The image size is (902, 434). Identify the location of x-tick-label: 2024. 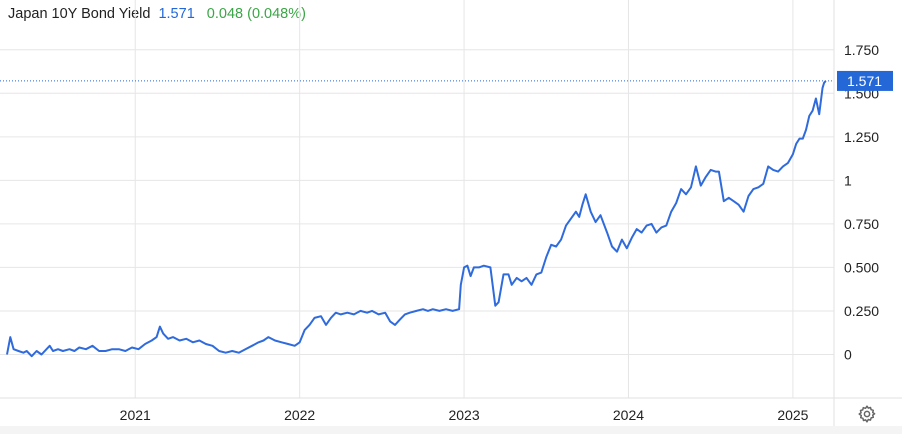
(628, 415).